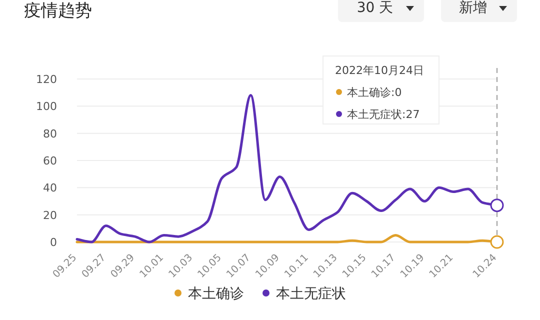  Describe the element at coordinates (58, 11) in the screenshot. I see `chart-title: 疫情趋势` at that location.